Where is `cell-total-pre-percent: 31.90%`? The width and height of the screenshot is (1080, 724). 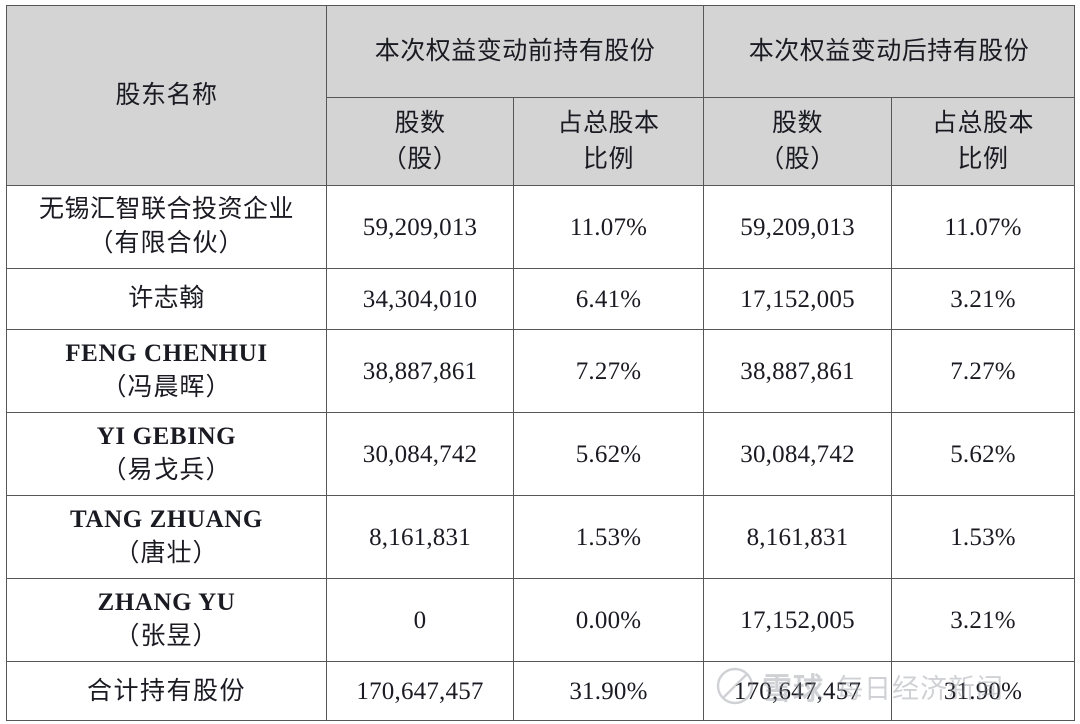 cell-total-pre-percent: 31.90% is located at coordinates (608, 691).